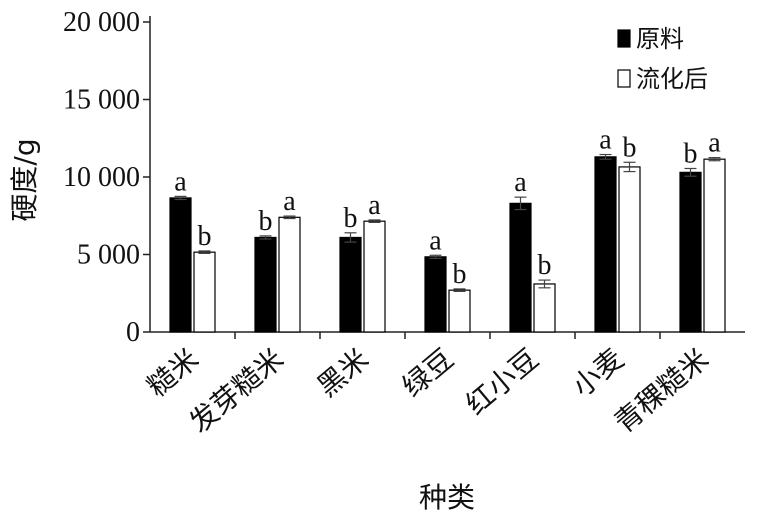  Describe the element at coordinates (428, 372) in the screenshot. I see `x-tick-label: 绿豆` at that location.